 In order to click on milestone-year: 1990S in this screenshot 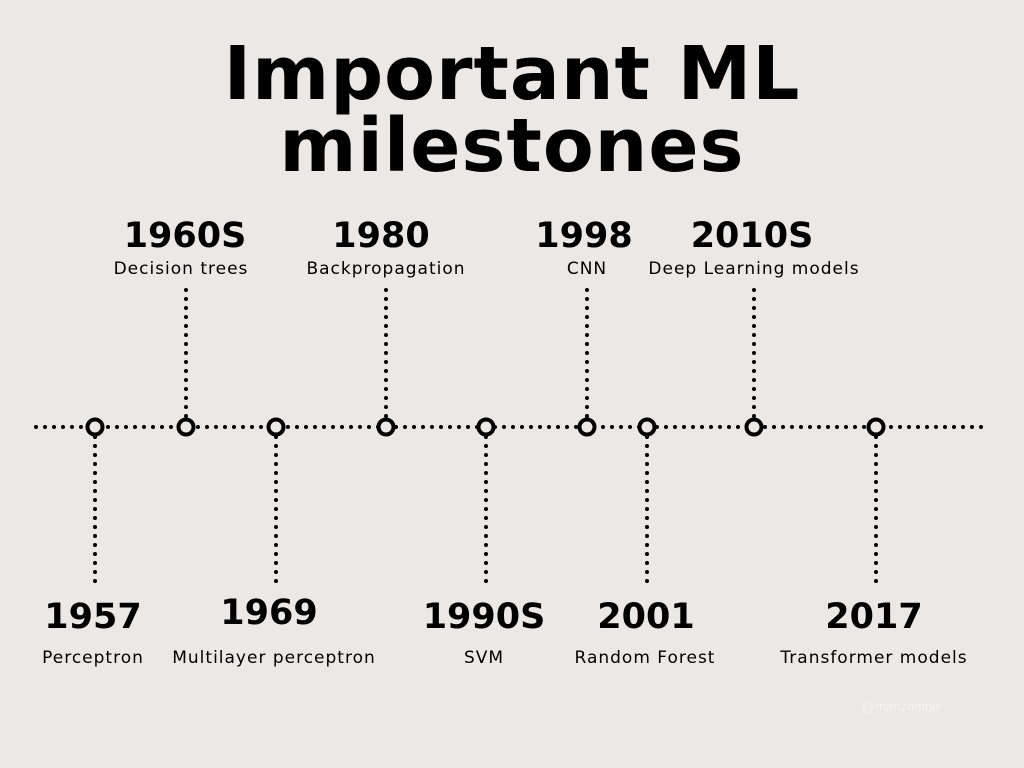, I will do `click(484, 617)`.